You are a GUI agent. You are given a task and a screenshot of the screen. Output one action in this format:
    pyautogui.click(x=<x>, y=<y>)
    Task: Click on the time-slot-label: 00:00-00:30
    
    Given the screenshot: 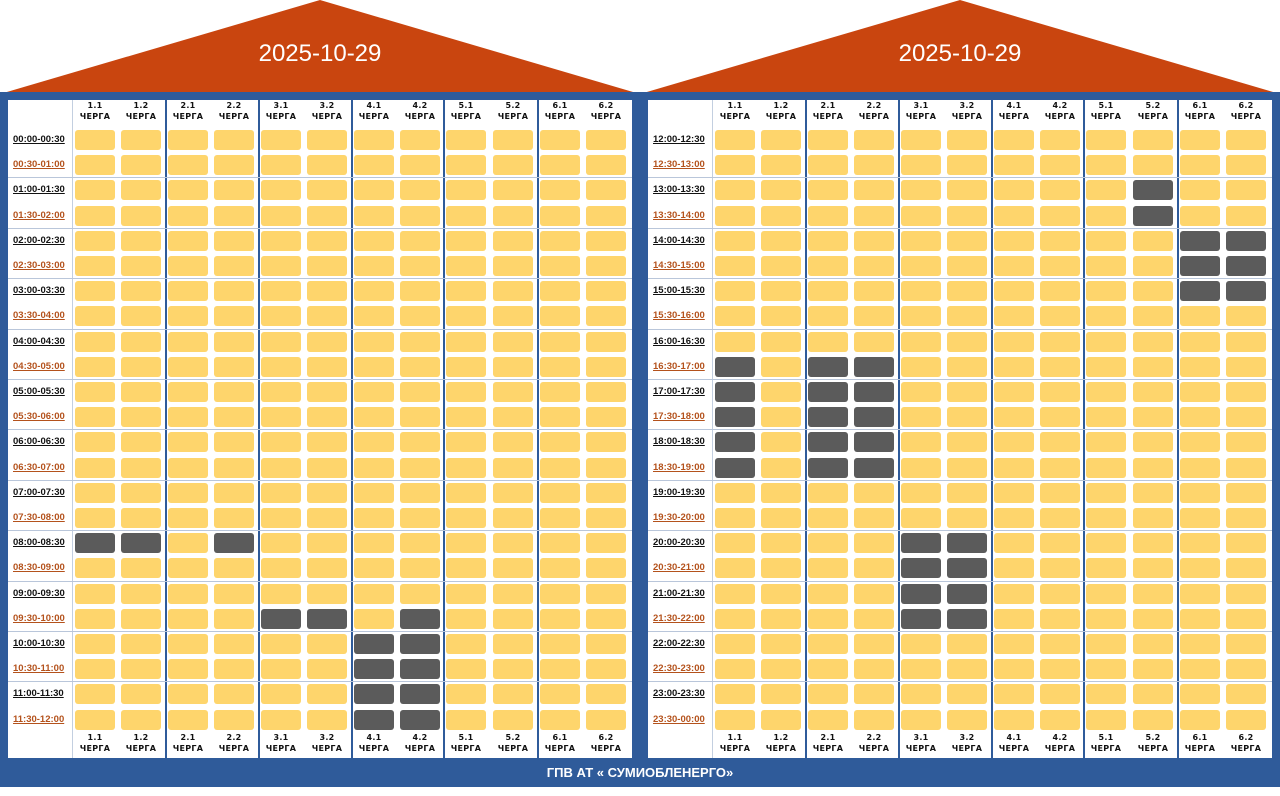 What is the action you would take?
    pyautogui.click(x=39, y=139)
    